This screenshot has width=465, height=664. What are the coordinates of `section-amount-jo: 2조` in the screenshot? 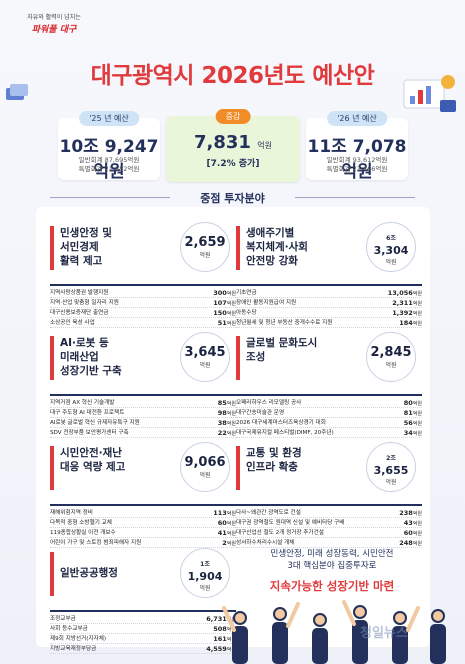 It's located at (391, 458).